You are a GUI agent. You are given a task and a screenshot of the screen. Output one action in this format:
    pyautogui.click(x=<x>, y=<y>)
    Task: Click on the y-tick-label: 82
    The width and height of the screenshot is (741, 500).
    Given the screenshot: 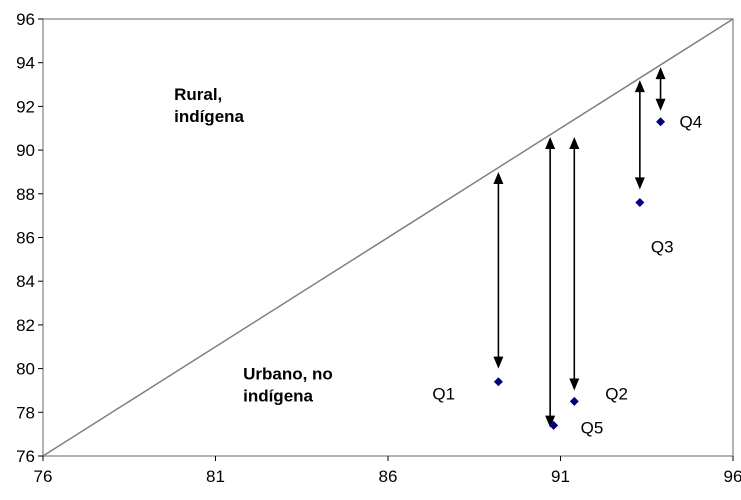 What is the action you would take?
    pyautogui.click(x=25, y=325)
    